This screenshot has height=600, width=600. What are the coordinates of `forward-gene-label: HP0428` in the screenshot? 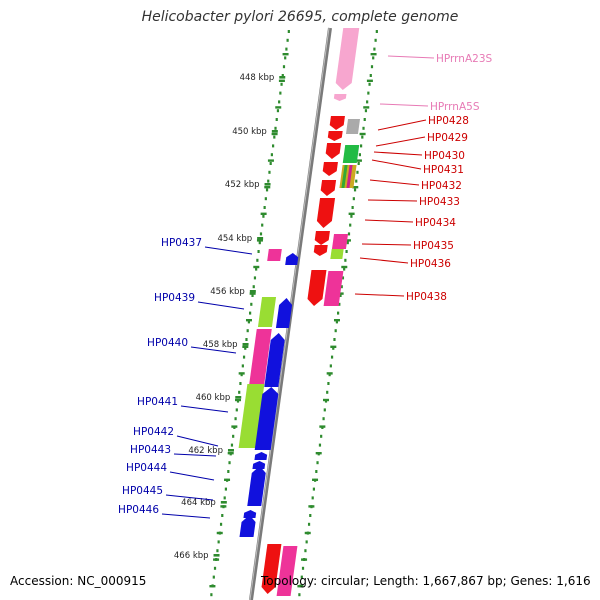 It's located at (448, 121).